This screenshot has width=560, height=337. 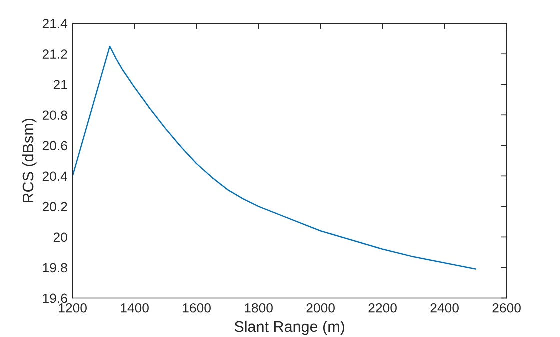 I want to click on y-tick-label: 20.2, so click(x=55, y=207).